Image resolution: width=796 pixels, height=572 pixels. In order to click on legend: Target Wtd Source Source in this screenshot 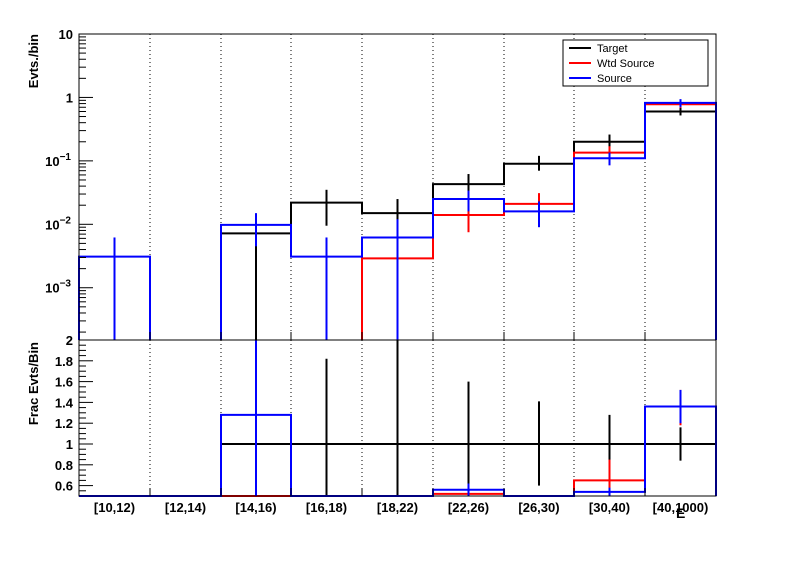, I will do `click(635, 63)`.